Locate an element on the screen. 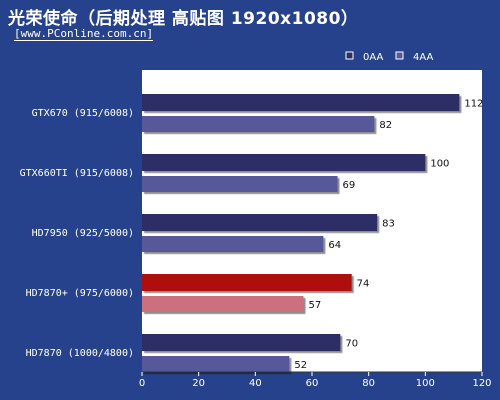 The image size is (500, 400). source-url-text: [www.PConline.com.cn] is located at coordinates (84, 34).